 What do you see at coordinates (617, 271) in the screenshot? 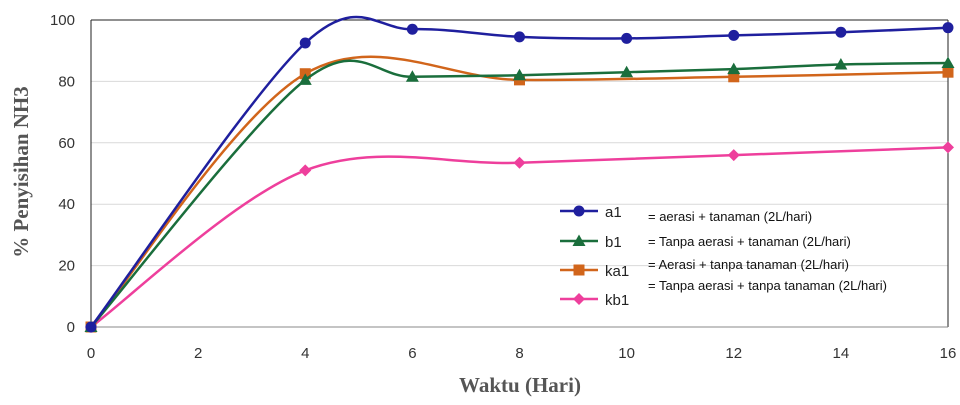
I see `legend-label-ka1: ka1` at bounding box center [617, 271].